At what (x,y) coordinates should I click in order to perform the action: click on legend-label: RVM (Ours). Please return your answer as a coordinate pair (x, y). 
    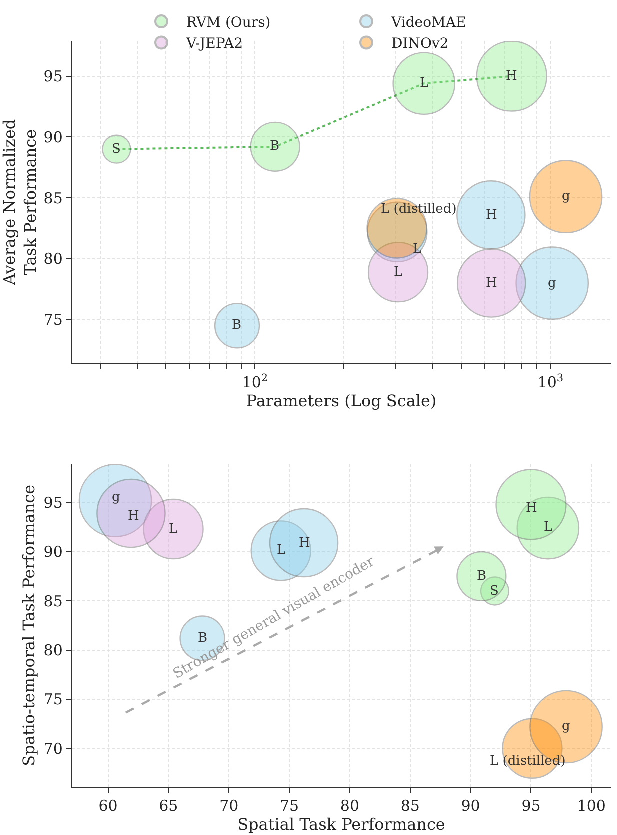
    Looking at the image, I should click on (228, 23).